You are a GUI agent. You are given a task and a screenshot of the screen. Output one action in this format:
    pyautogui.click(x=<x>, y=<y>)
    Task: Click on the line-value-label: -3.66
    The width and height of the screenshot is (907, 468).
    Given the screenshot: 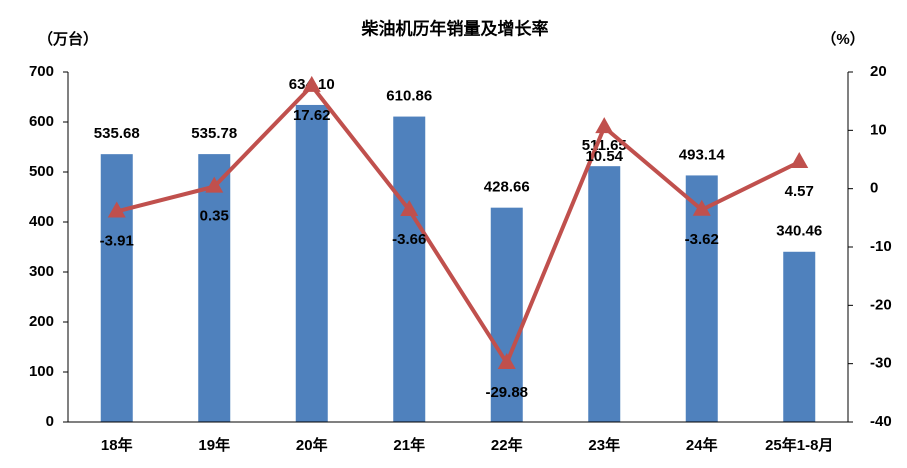 What is the action you would take?
    pyautogui.click(x=409, y=239)
    